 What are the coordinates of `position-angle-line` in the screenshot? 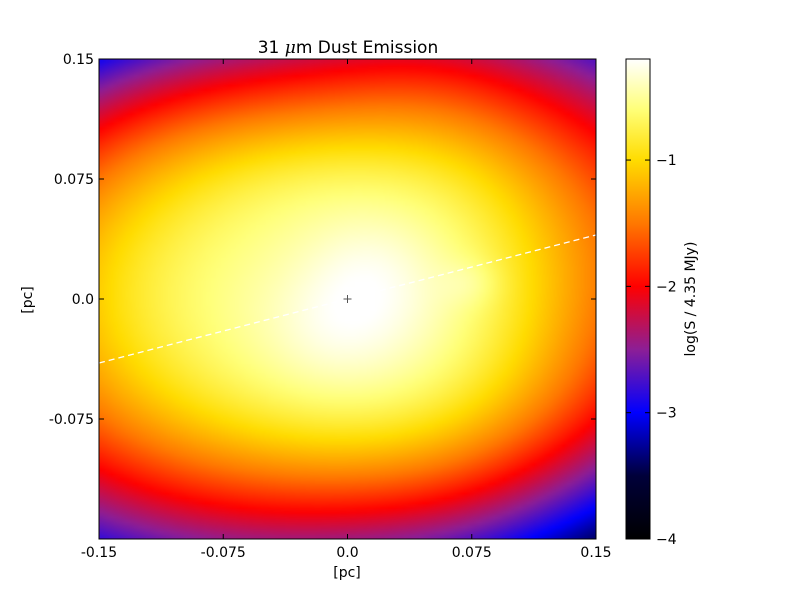 It's located at (347, 299).